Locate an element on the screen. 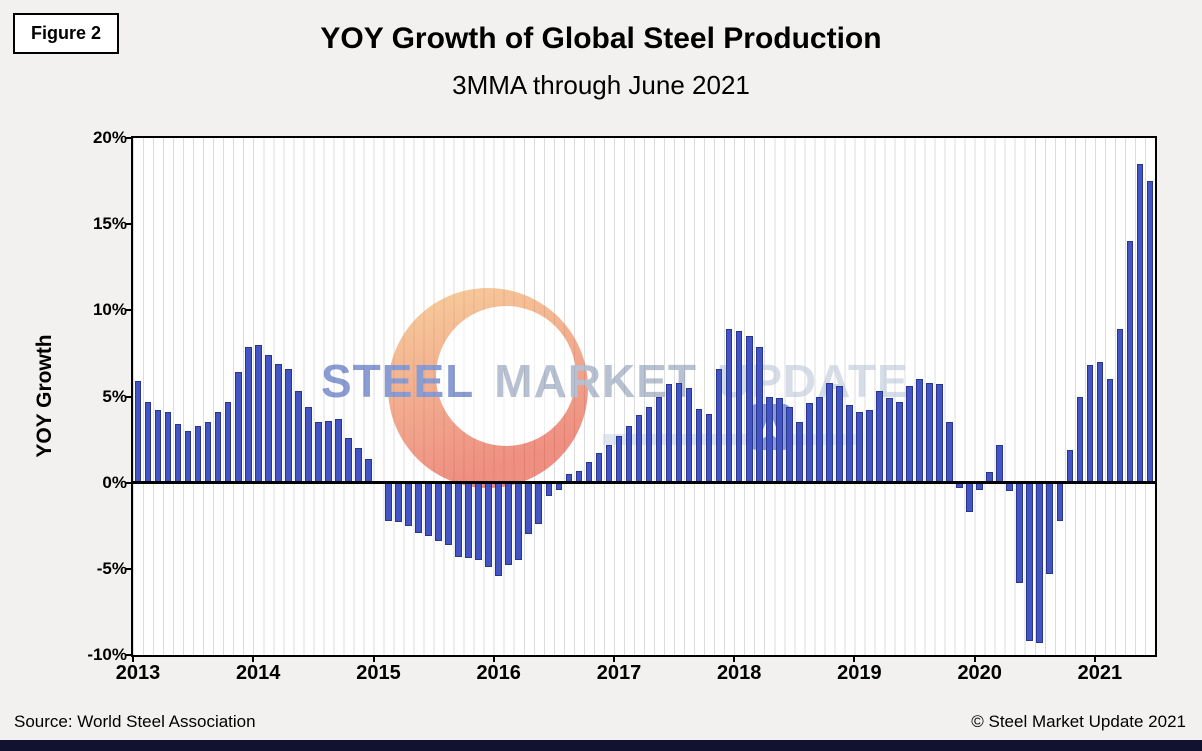  copyright-note: © Steel Market Update 2021 is located at coordinates (1078, 721).